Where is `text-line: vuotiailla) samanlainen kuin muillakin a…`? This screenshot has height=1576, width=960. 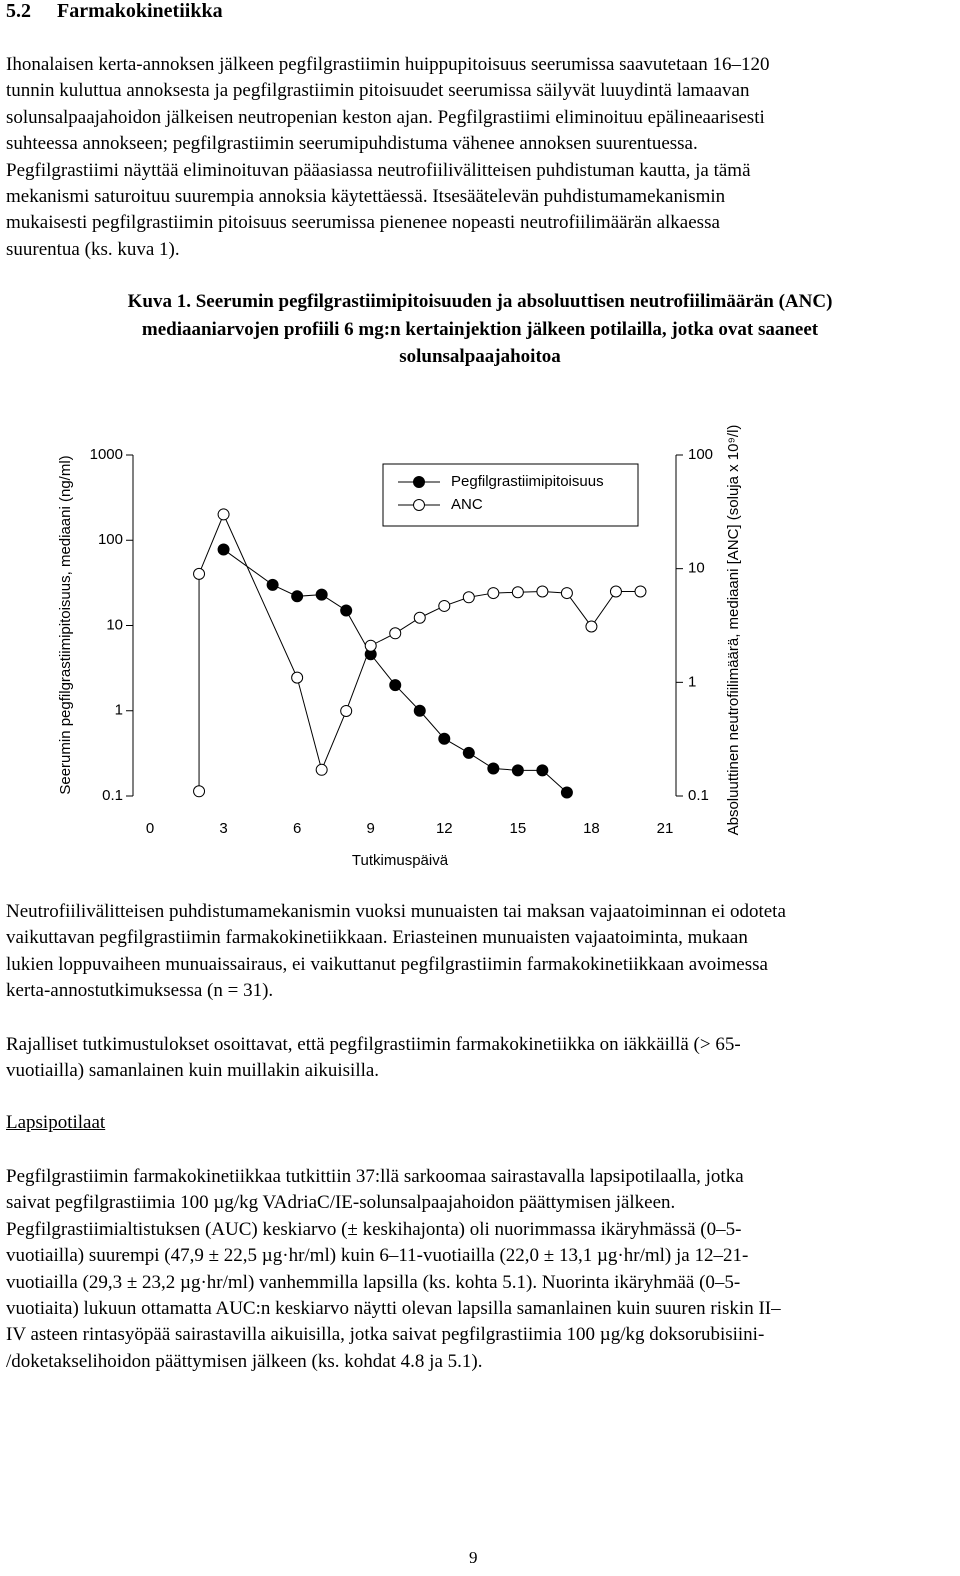 text-line: vuotiailla) samanlainen kuin muillakin a… is located at coordinates (193, 1071).